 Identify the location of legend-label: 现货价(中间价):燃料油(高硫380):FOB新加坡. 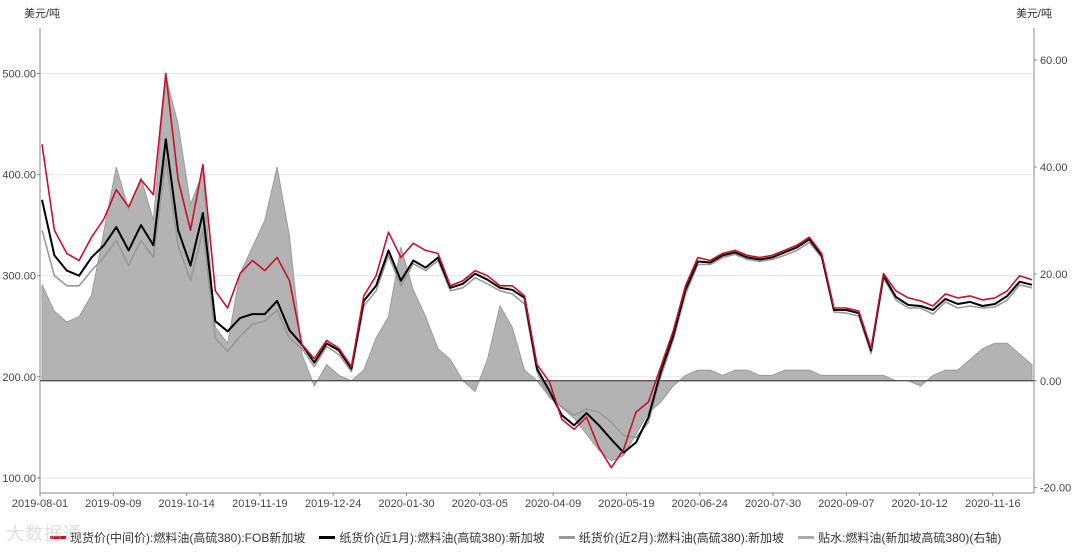
(188, 537).